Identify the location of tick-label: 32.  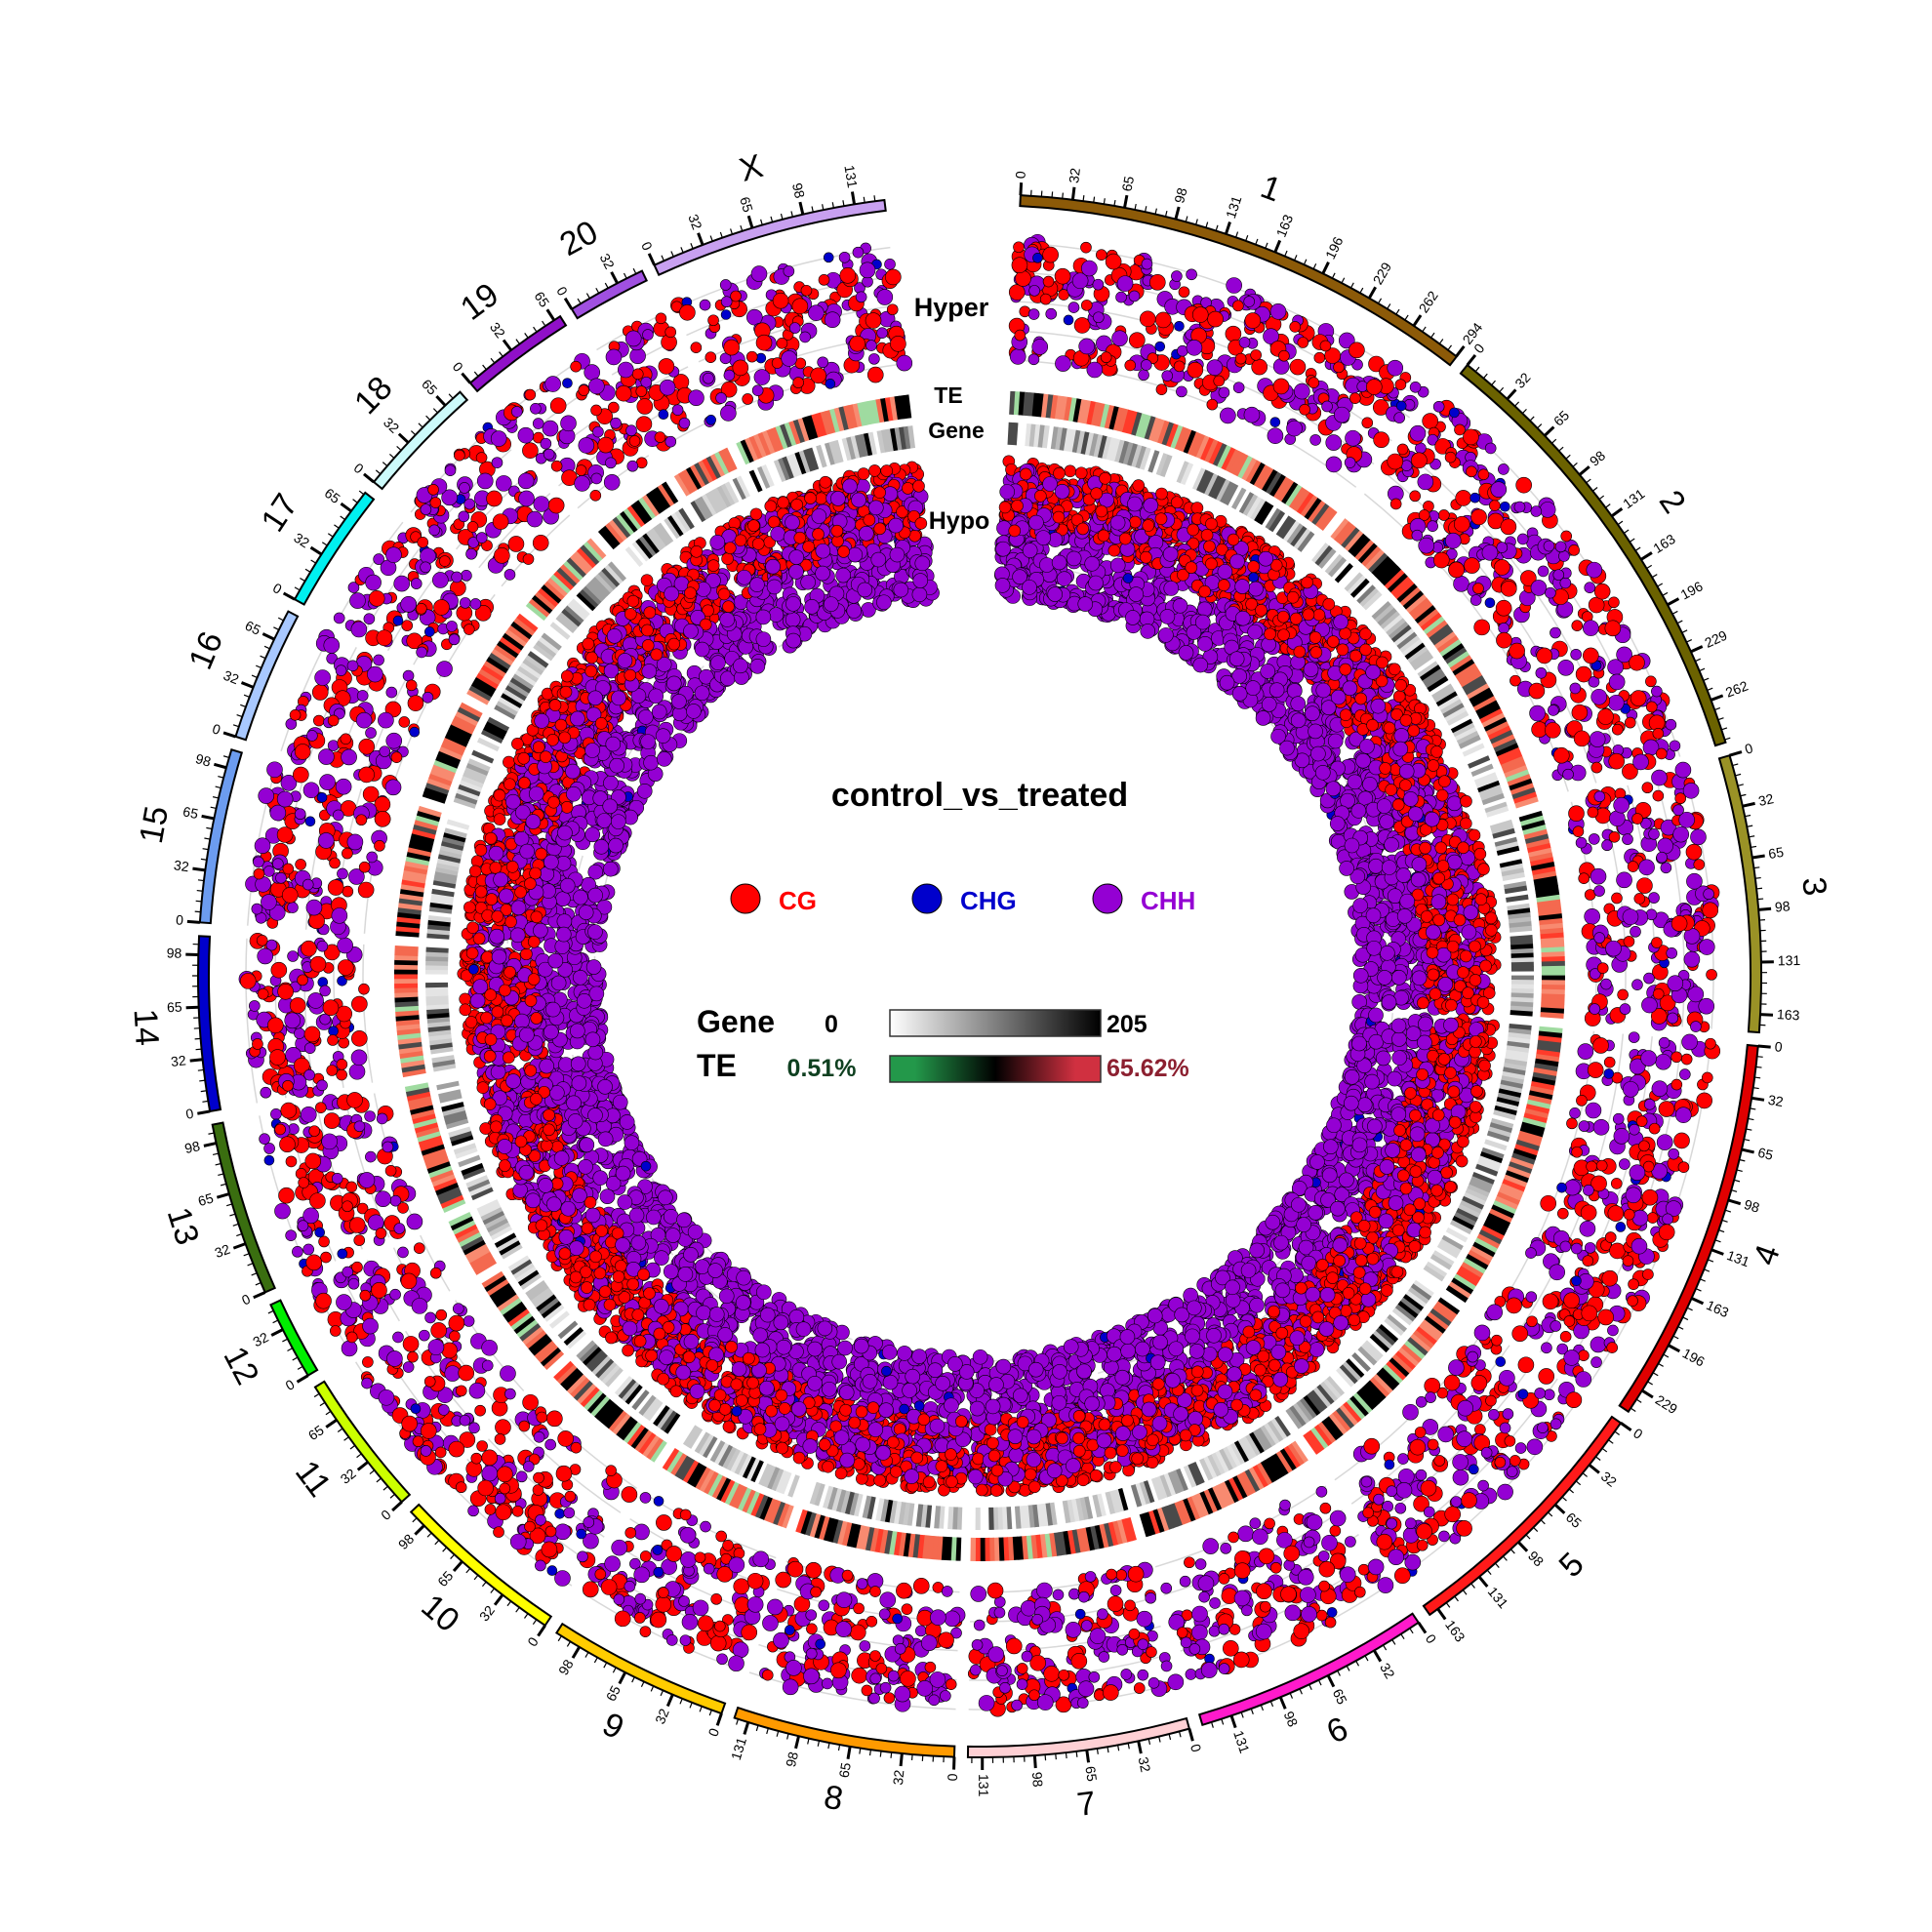
(231, 677).